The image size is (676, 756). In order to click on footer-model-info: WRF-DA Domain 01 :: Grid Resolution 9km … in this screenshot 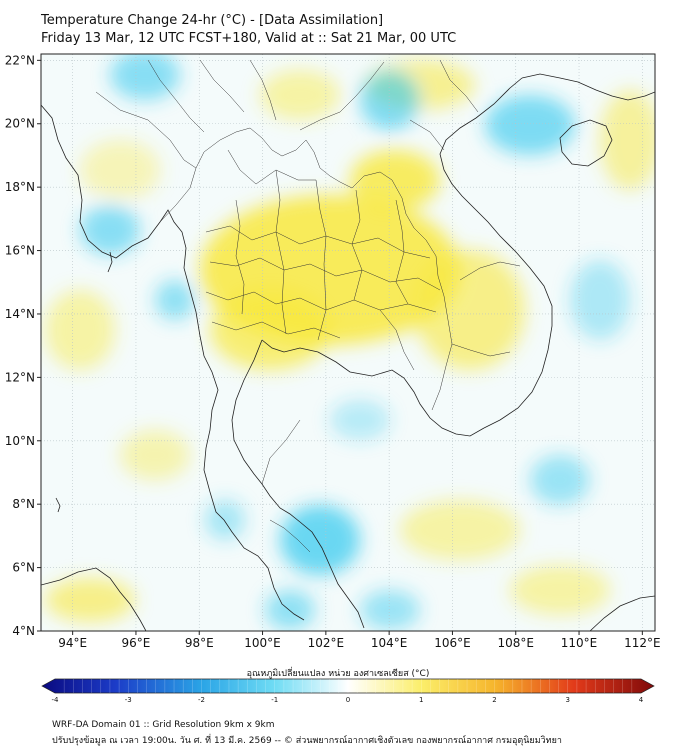, I will do `click(163, 725)`.